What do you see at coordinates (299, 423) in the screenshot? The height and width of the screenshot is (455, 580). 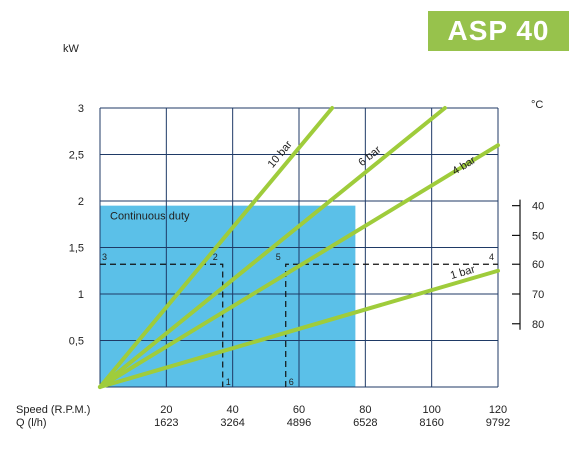 I see `x-tick-label: 4896` at bounding box center [299, 423].